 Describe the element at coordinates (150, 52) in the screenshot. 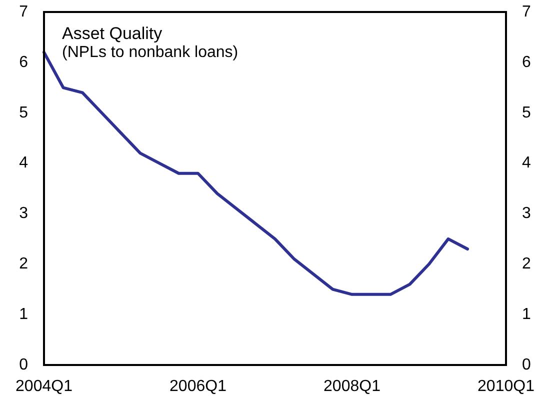

I see `text: (NPLs to nonbank loans)` at that location.